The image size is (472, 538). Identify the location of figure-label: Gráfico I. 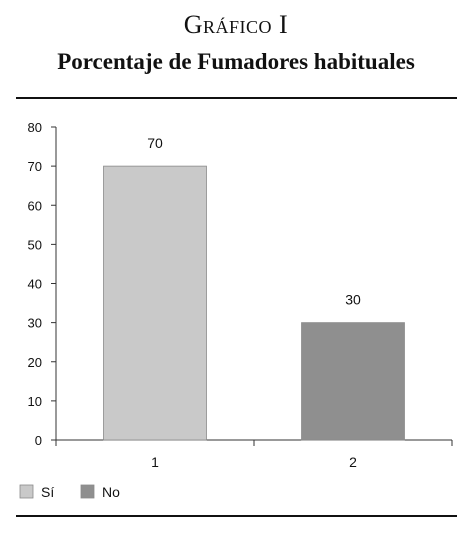
(236, 24).